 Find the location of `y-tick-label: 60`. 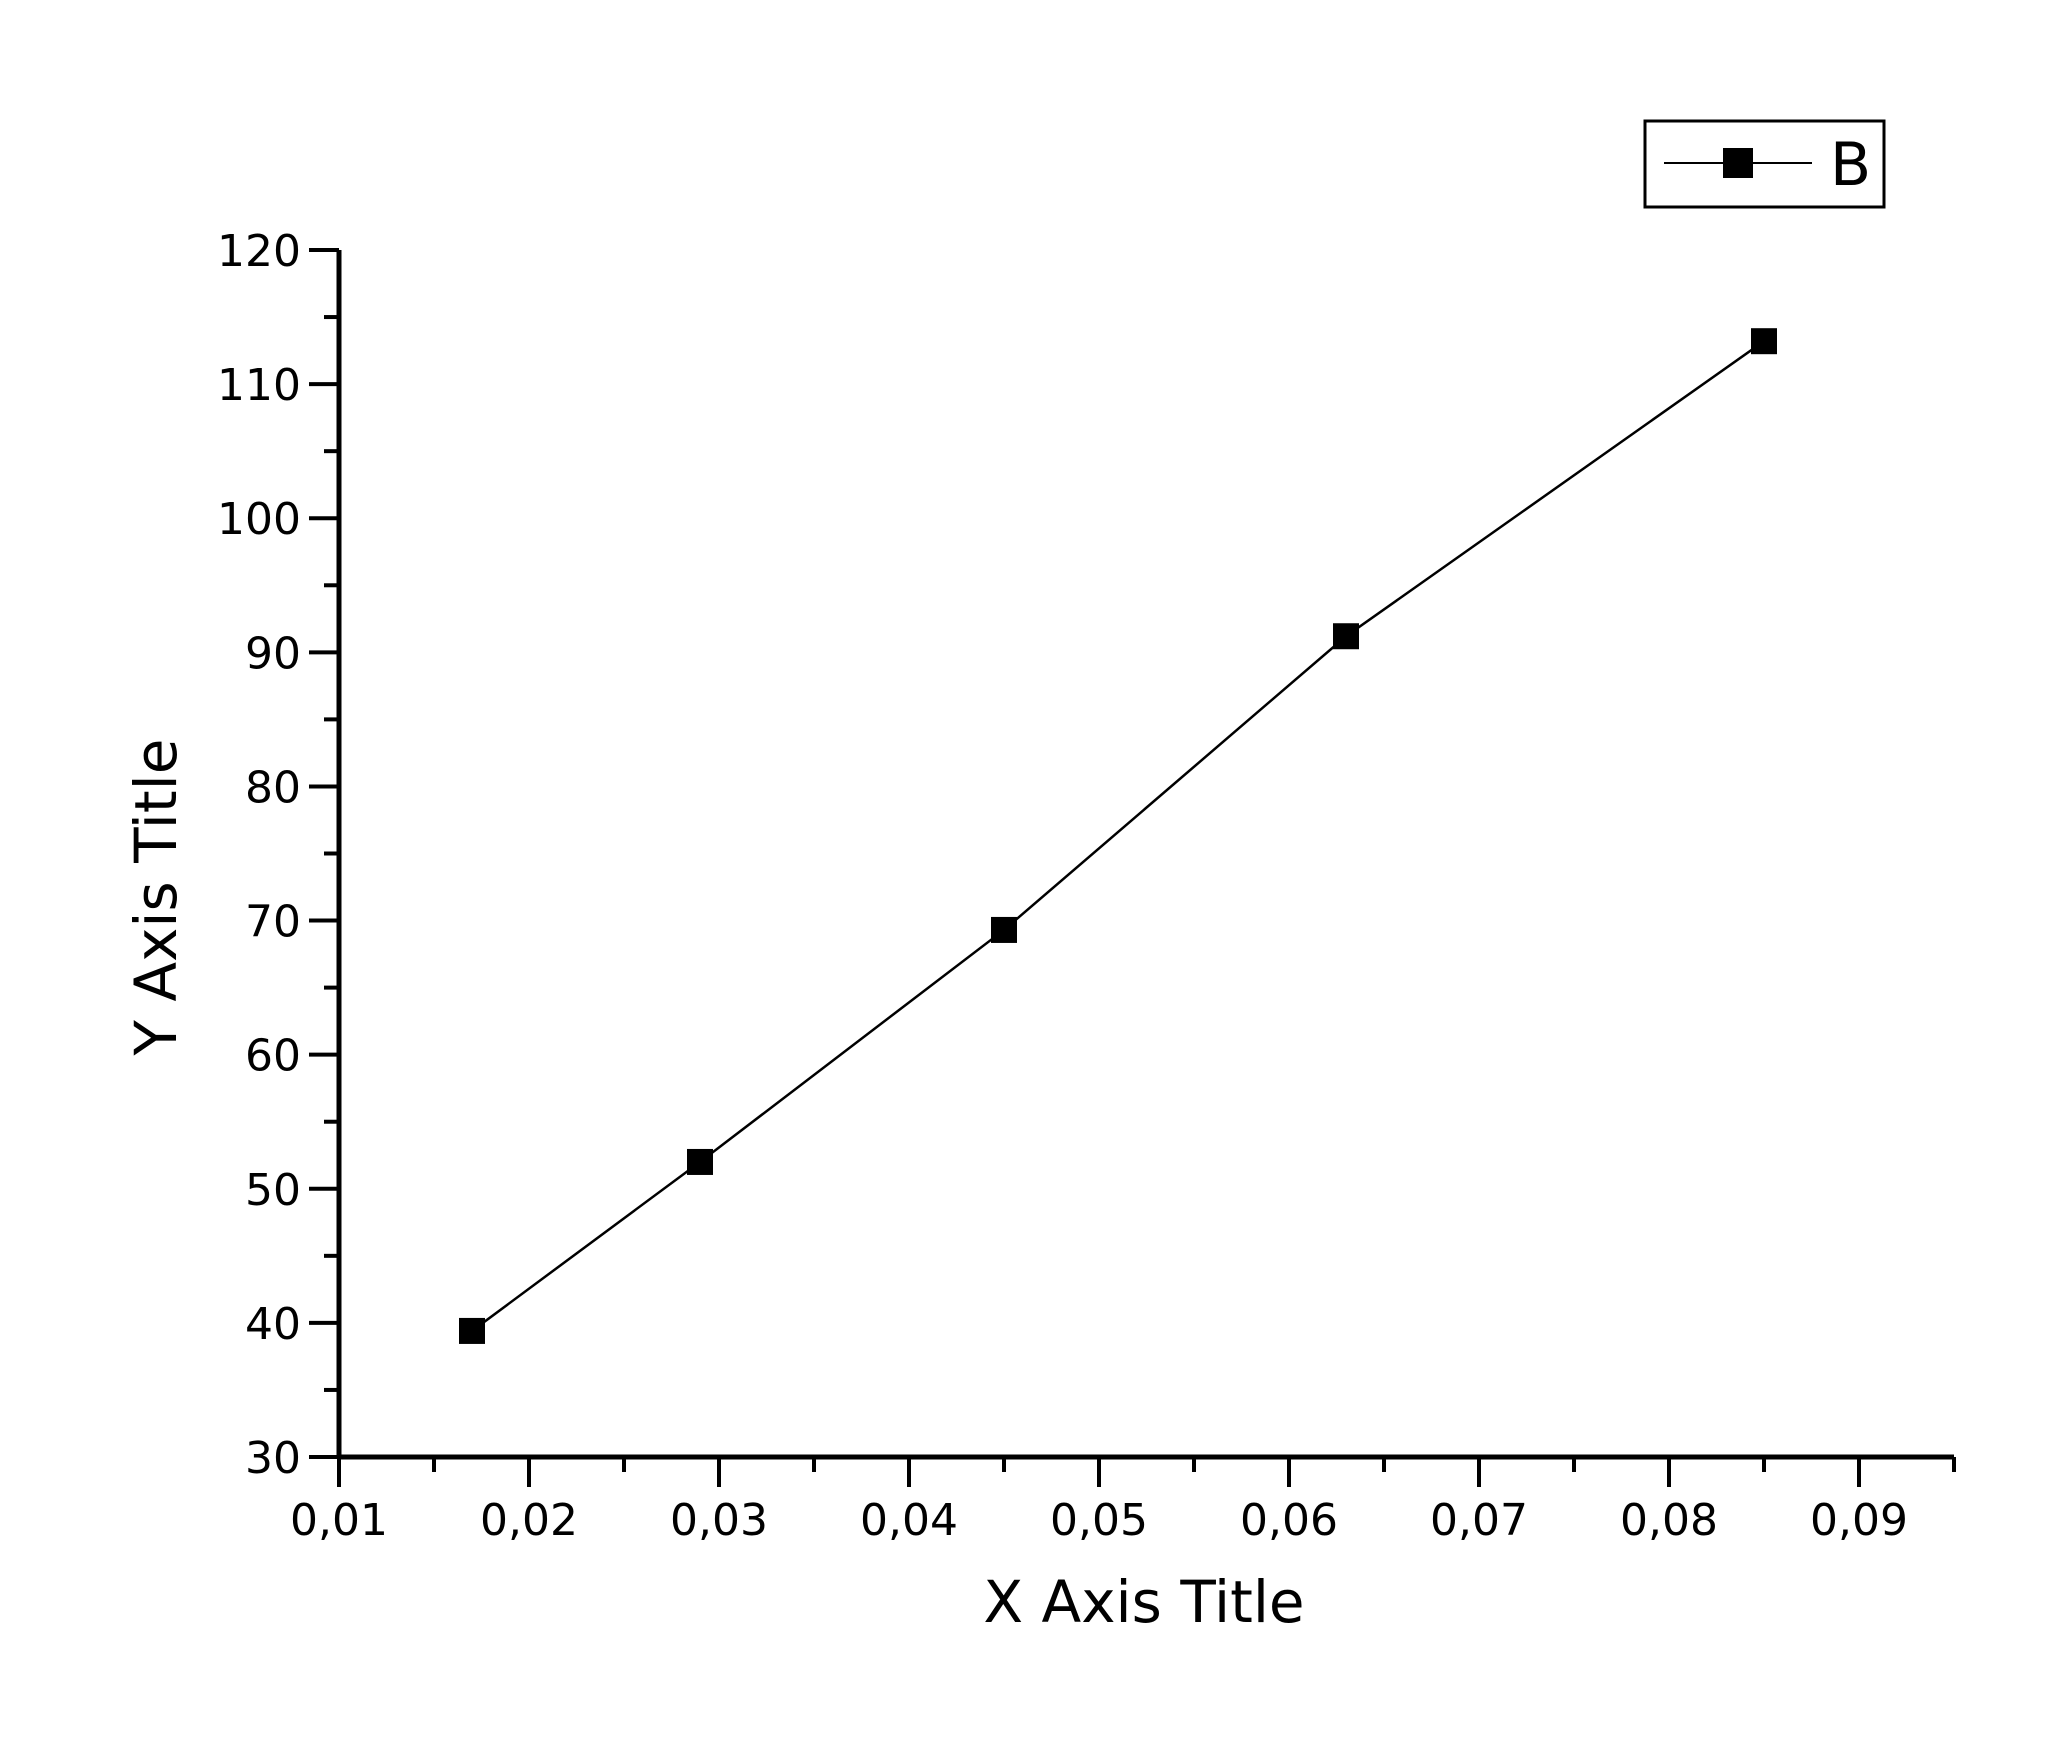

y-tick-label: 60 is located at coordinates (273, 1056).